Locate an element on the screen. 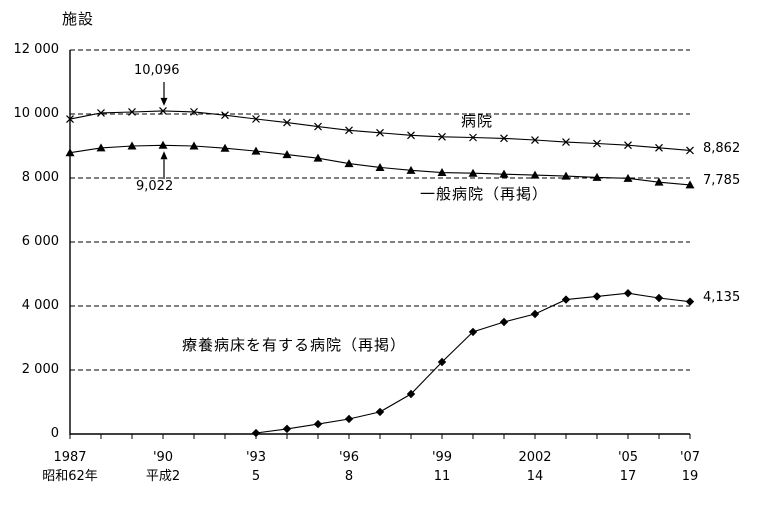 This screenshot has width=778, height=506. y-tick-label: 2 000 is located at coordinates (40, 369).